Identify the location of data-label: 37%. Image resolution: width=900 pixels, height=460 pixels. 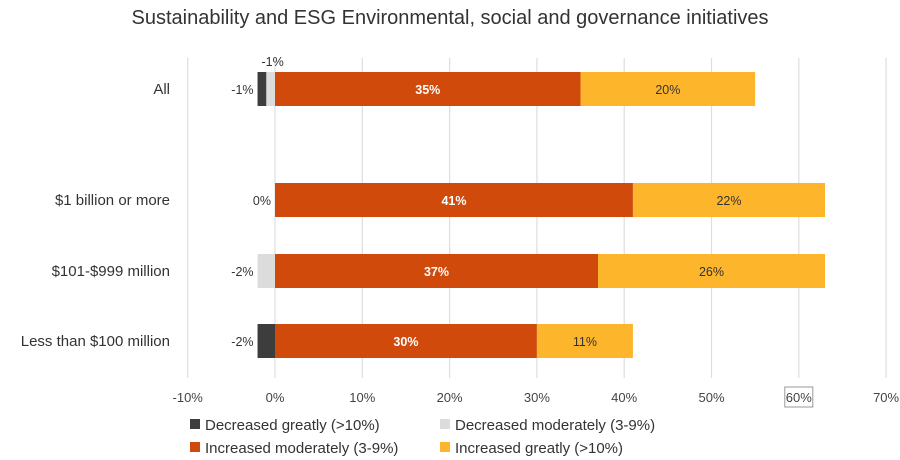
(436, 272).